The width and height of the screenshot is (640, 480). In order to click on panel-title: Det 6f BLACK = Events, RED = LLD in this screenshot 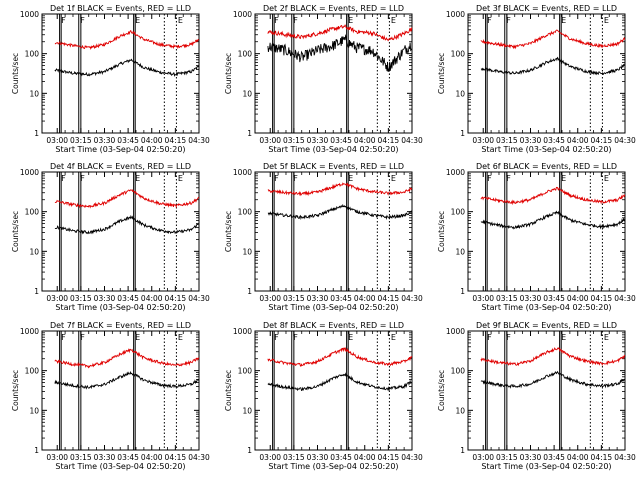, I will do `click(546, 166)`.